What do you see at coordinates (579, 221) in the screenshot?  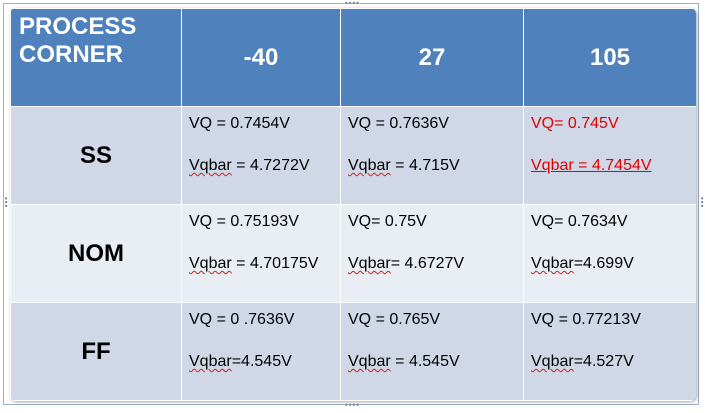 I see `vq-value: VQ= 0.7634V` at bounding box center [579, 221].